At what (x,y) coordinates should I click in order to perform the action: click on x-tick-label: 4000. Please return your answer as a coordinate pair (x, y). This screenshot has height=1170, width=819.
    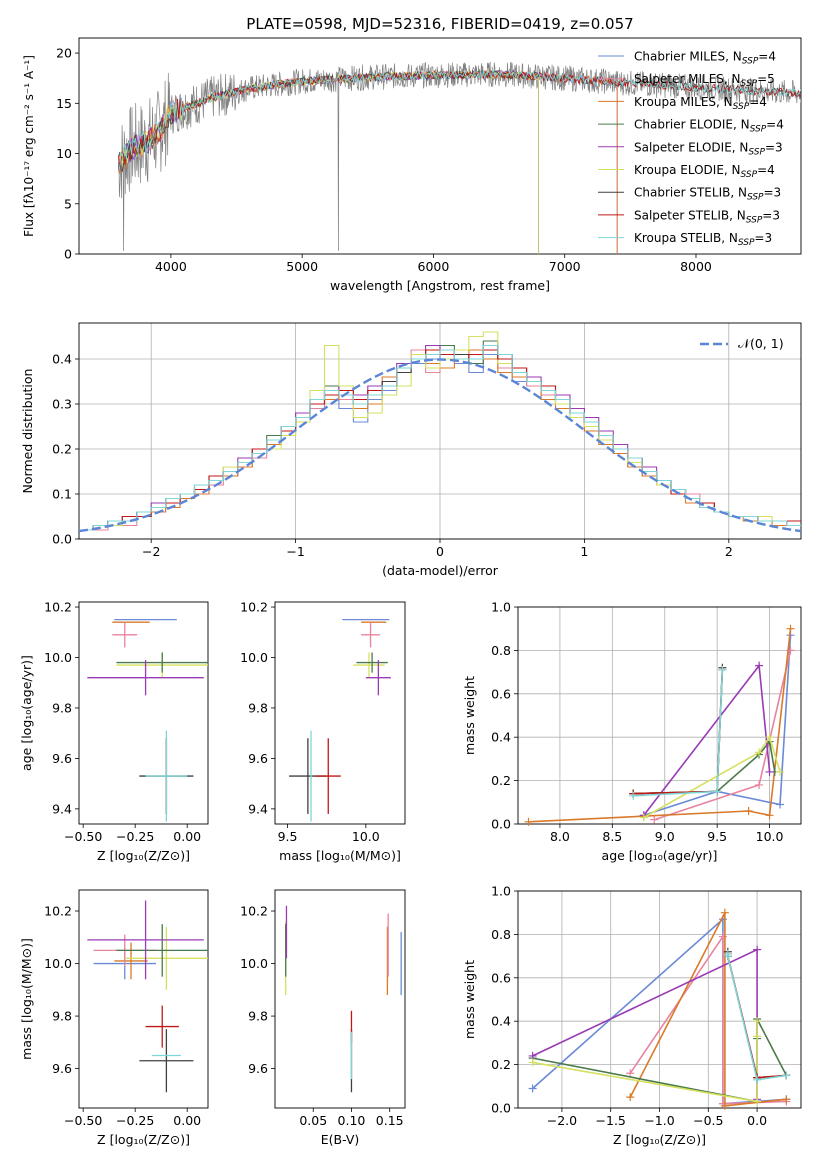
    Looking at the image, I should click on (171, 266).